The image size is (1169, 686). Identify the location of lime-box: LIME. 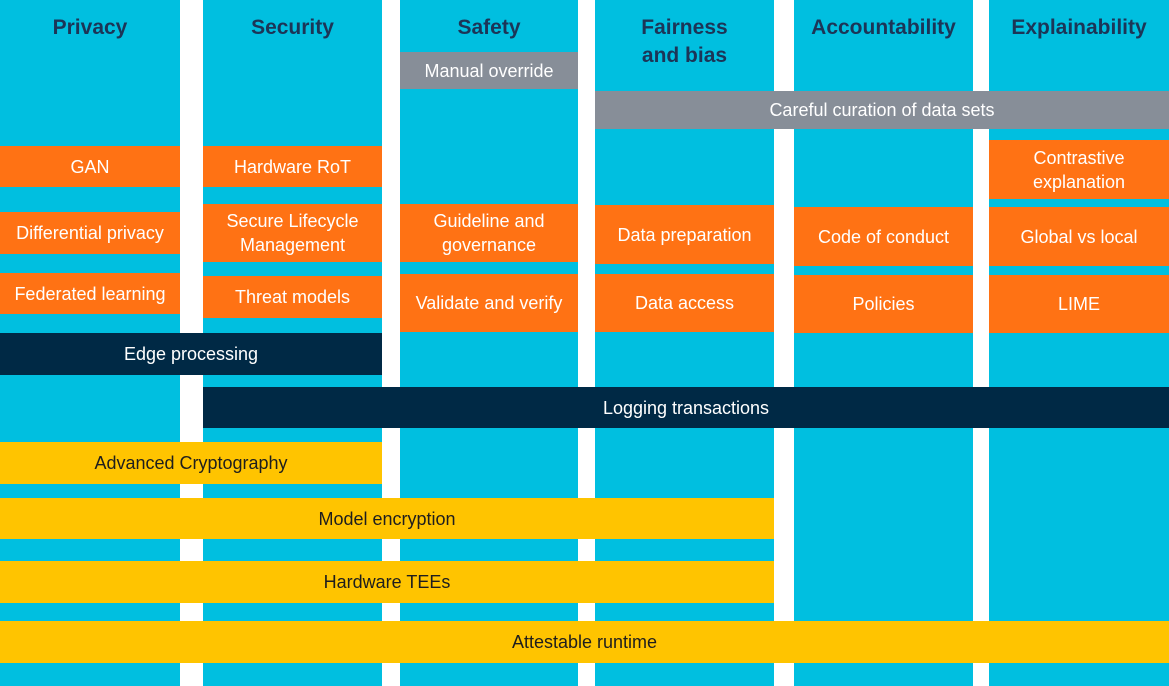
(1079, 304).